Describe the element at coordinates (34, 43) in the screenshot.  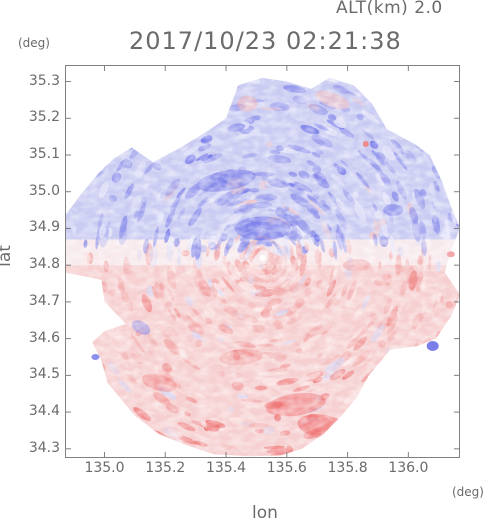
I see `y-axis-unit: (deg)` at that location.